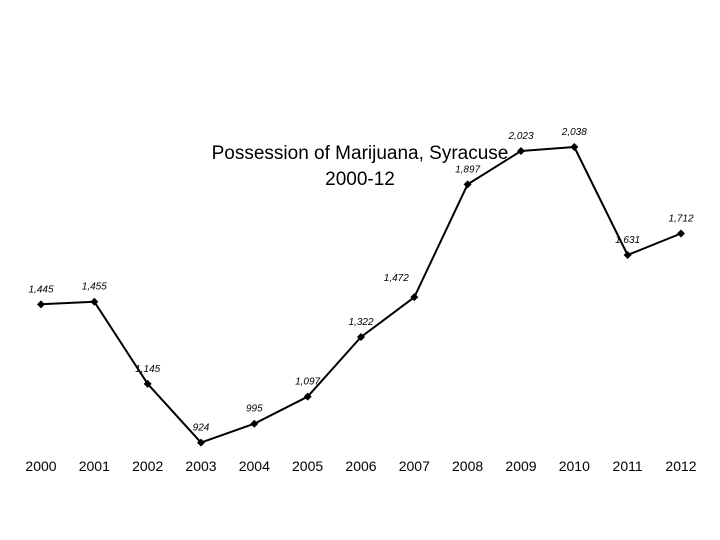 Image resolution: width=720 pixels, height=540 pixels. Describe the element at coordinates (396, 278) in the screenshot. I see `data-label: 1,472` at that location.